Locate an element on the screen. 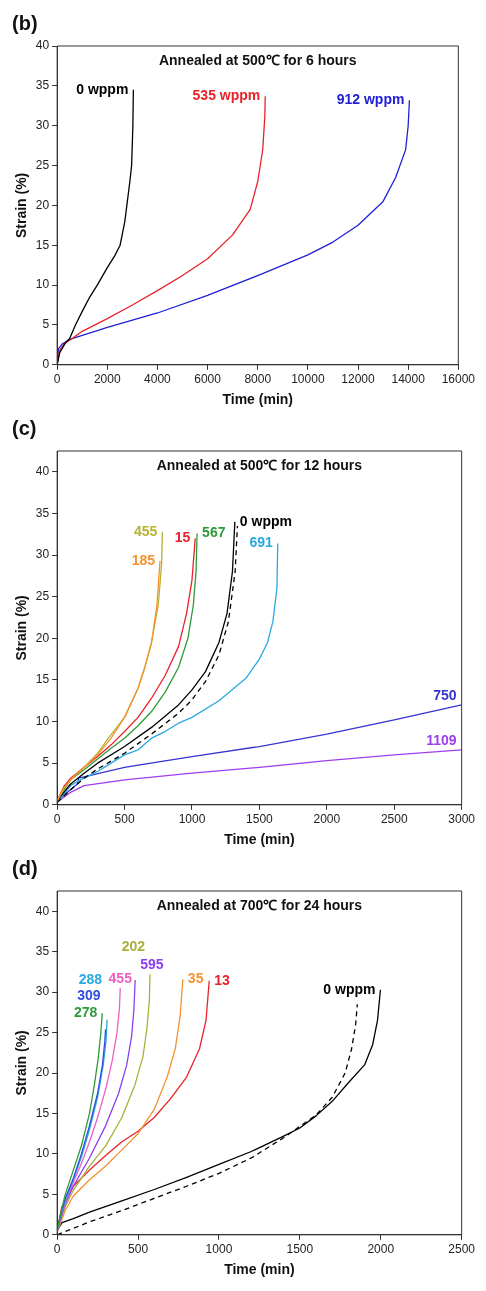 This screenshot has height=1291, width=486. series-label: 750 is located at coordinates (445, 694).